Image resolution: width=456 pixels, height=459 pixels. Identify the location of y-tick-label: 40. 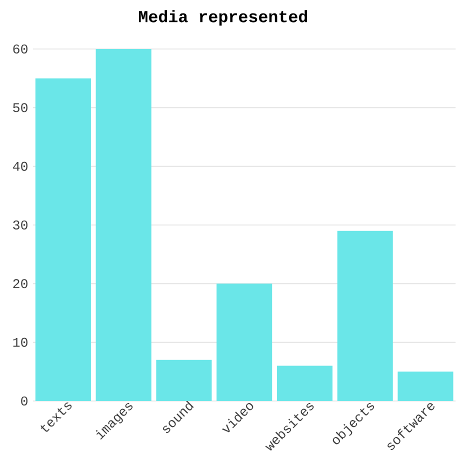
(20, 166).